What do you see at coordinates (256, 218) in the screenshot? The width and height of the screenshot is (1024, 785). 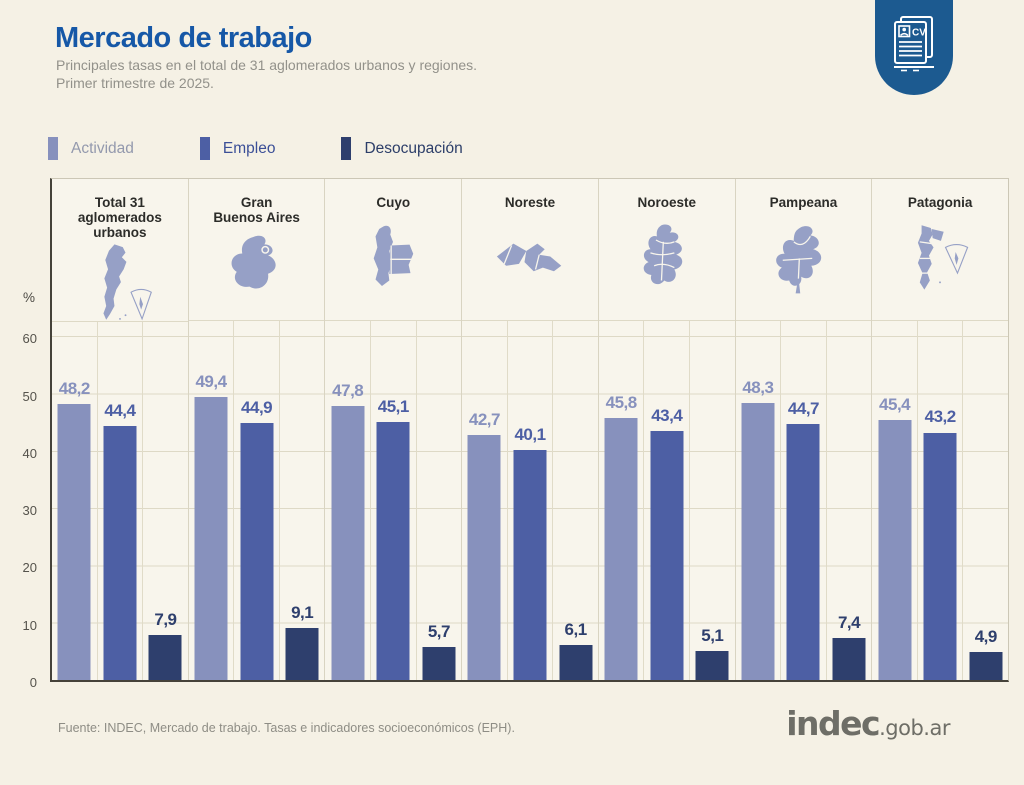 I see `region-name-line: Buenos Aires` at bounding box center [256, 218].